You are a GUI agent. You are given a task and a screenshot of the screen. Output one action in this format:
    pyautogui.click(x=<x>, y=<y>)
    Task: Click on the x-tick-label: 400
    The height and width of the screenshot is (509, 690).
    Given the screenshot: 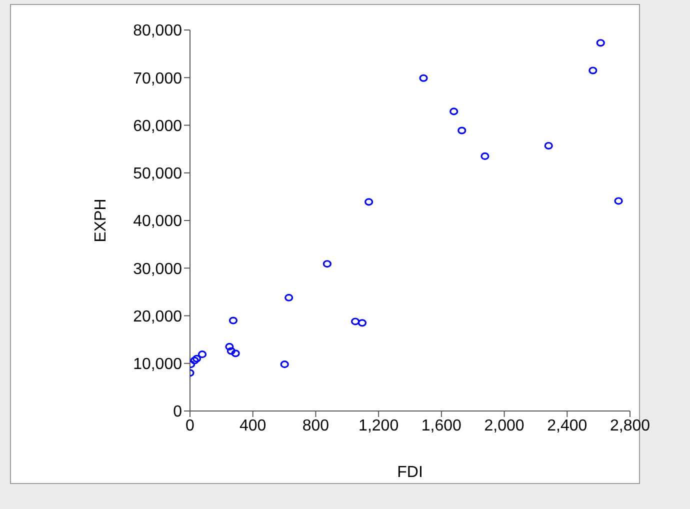 What is the action you would take?
    pyautogui.click(x=253, y=425)
    